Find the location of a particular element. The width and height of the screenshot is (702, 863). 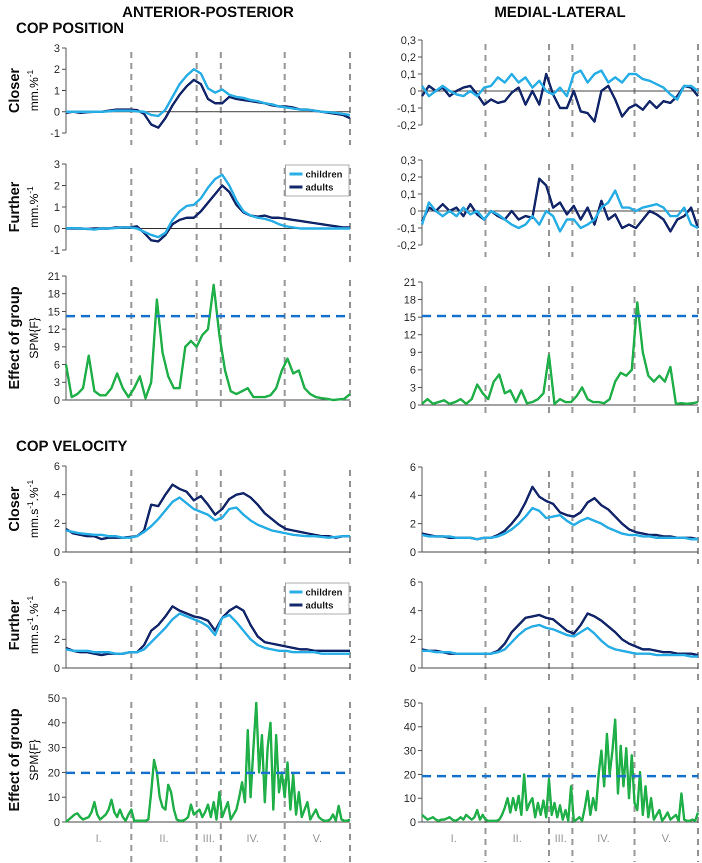

y-tick-label: 21 is located at coordinates (410, 282).